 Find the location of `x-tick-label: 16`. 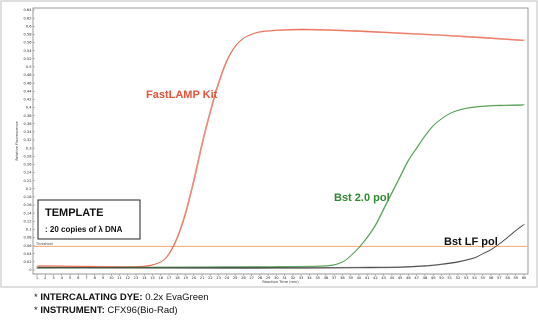

x-tick-label: 16 is located at coordinates (161, 278).